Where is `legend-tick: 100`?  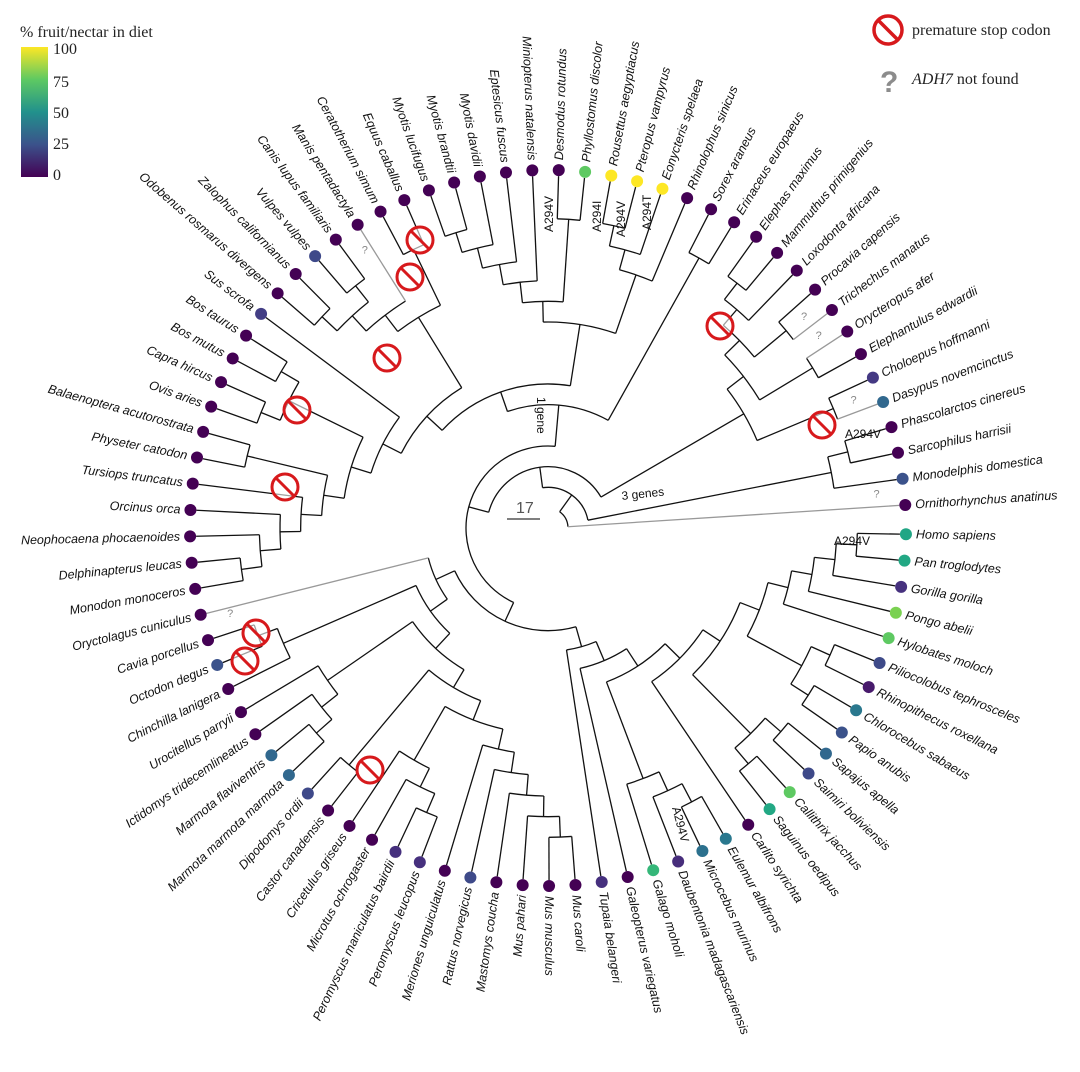
legend-tick: 100 is located at coordinates (65, 49).